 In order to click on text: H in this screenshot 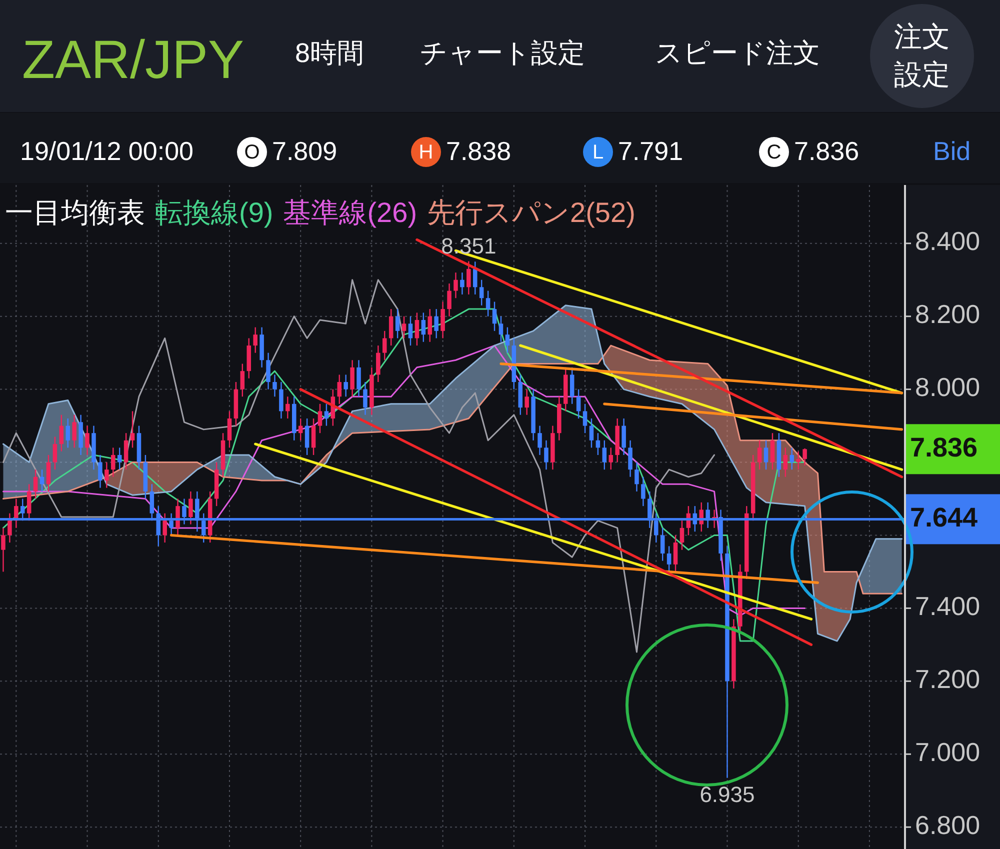, I will do `click(426, 152)`.